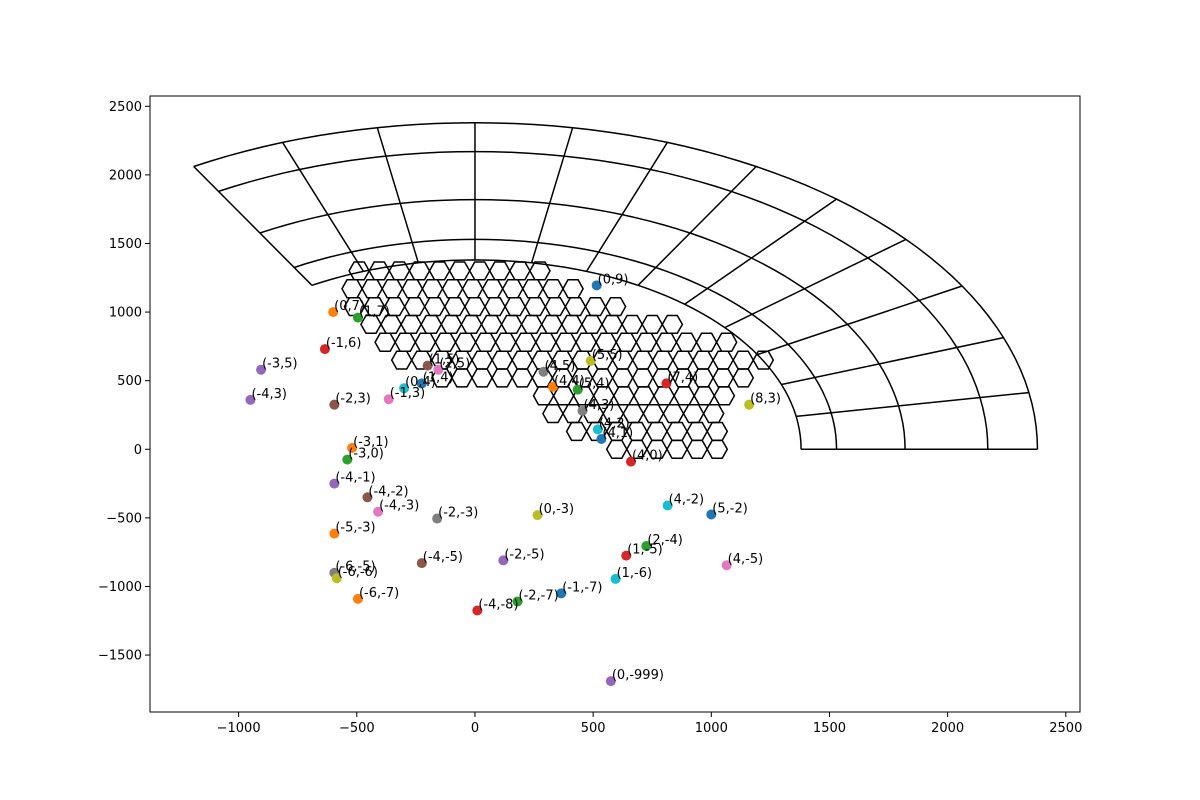 Image resolution: width=1200 pixels, height=800 pixels. What do you see at coordinates (539, 596) in the screenshot?
I see `point-label: (-2,-7)` at bounding box center [539, 596].